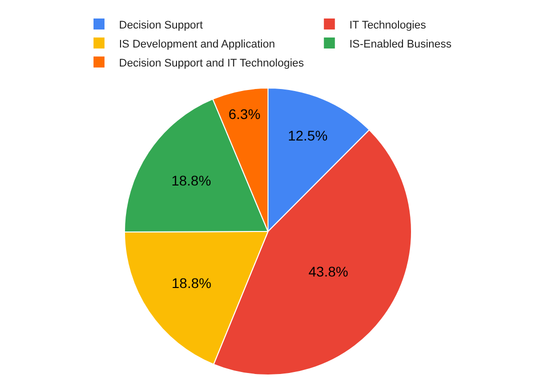  Describe the element at coordinates (308, 136) in the screenshot. I see `data-label: 12.5%` at that location.